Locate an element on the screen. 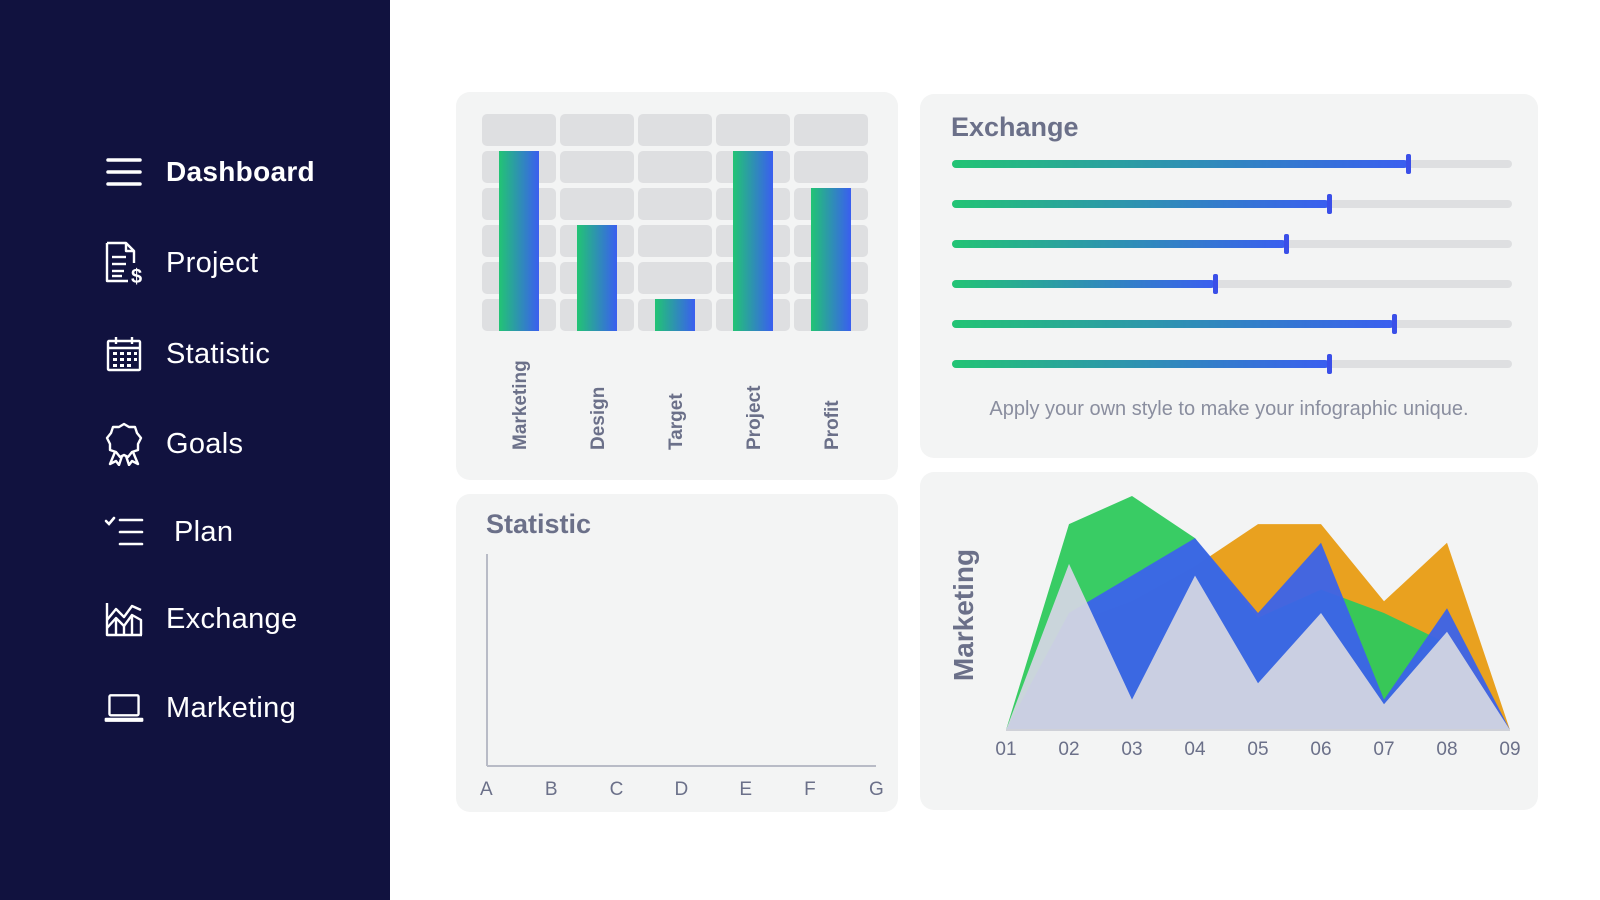  exchange-title: Exchange is located at coordinates (1015, 127).